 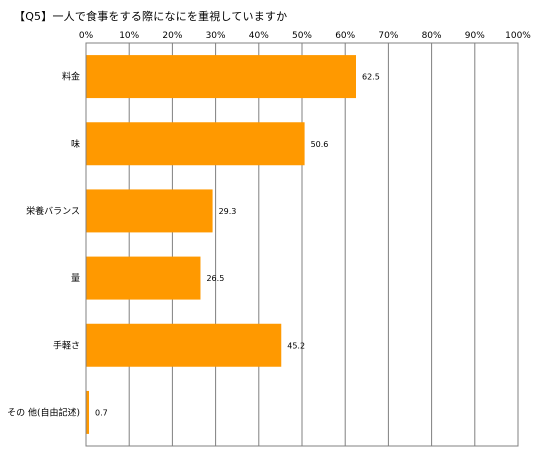 What do you see at coordinates (151, 16) in the screenshot?
I see `chart-title: 【Q5】一人で食事をする際になにを重視していますか` at bounding box center [151, 16].